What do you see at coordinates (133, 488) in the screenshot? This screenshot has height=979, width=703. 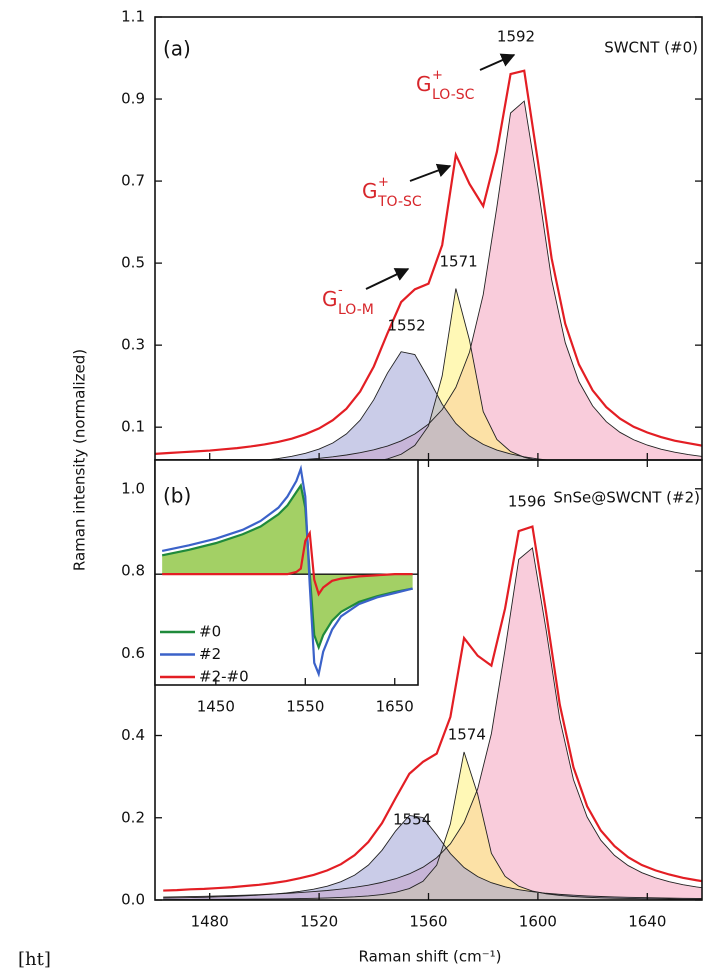 I see `y-tick-label: 1.0` at bounding box center [133, 488].